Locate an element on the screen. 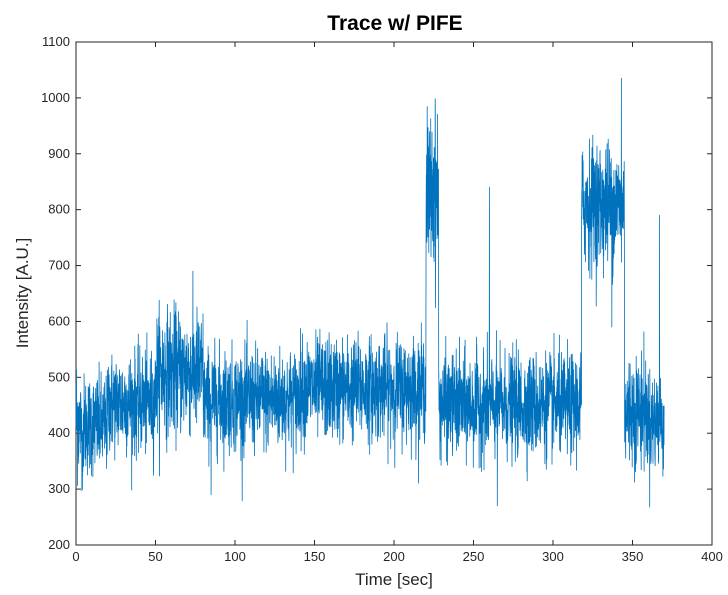 This screenshot has width=728, height=595. x-tick-label: 150 is located at coordinates (315, 556).